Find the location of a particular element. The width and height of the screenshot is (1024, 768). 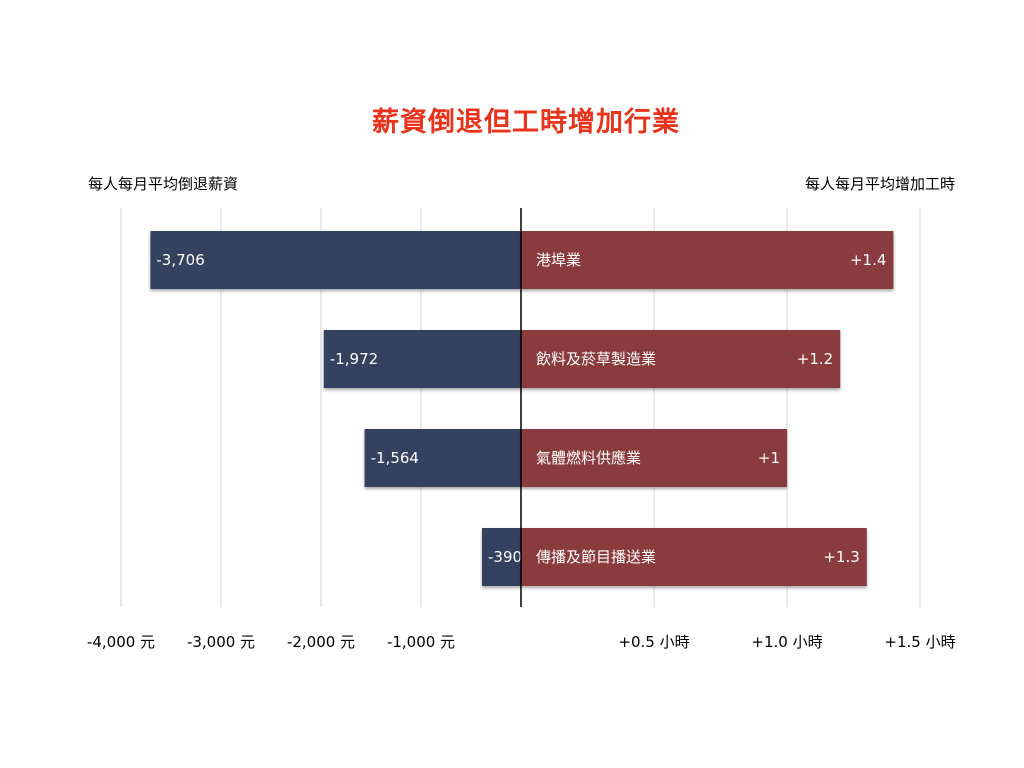

right-tick-label: +0.5 小時 is located at coordinates (653, 642).